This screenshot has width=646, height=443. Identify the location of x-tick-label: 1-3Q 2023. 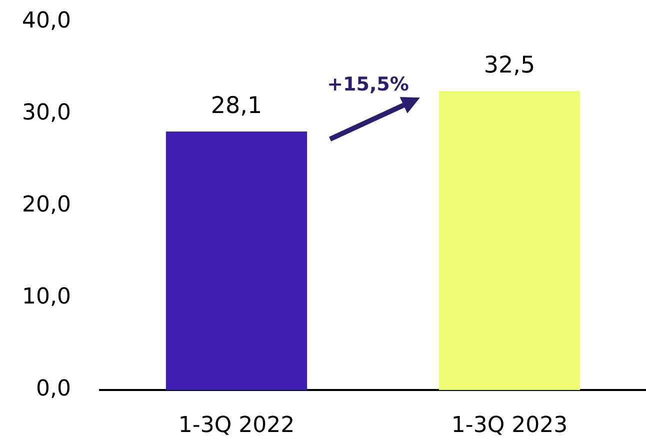
(509, 425).